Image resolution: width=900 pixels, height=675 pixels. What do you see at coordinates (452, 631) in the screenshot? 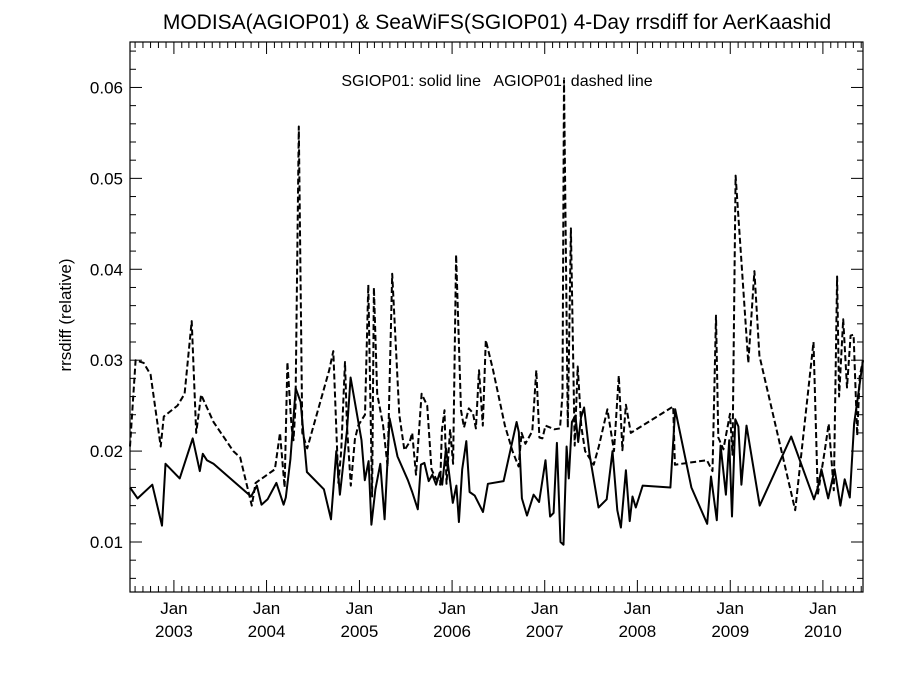
I see `x-tick-year-label: 2006` at bounding box center [452, 631].